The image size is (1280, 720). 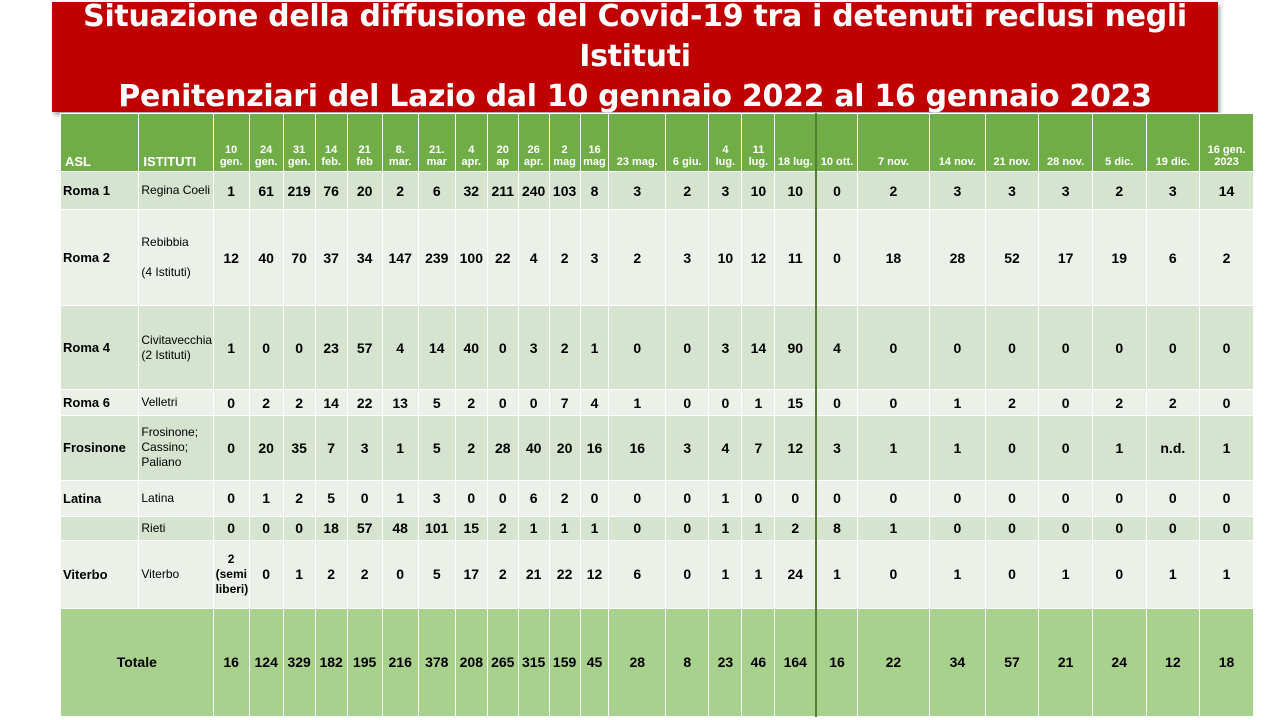 I want to click on total-value: 18, so click(x=1226, y=662).